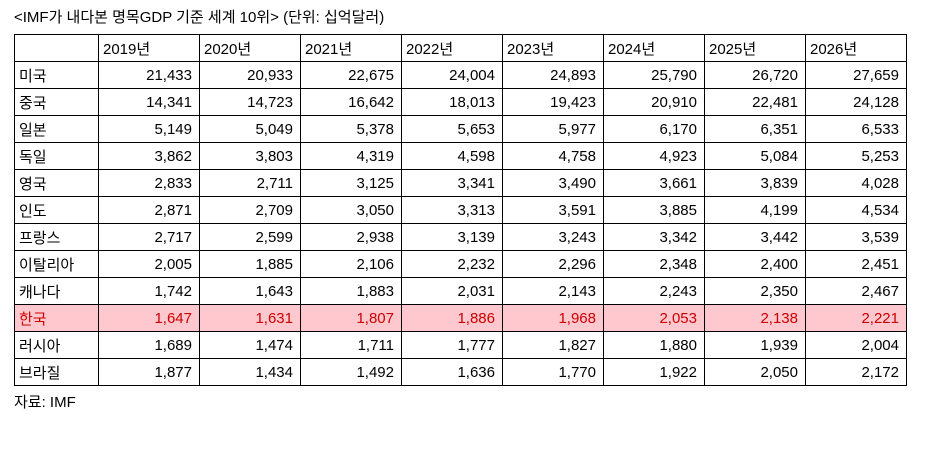  What do you see at coordinates (452, 129) in the screenshot?
I see `value-cell: 5,653` at bounding box center [452, 129].